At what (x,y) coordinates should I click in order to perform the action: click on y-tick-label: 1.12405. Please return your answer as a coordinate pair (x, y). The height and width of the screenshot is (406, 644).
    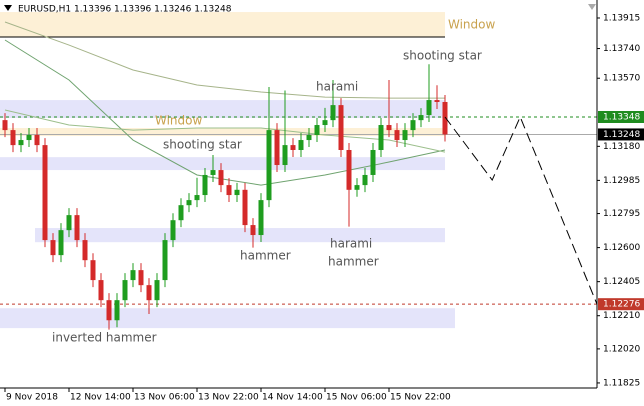
    Looking at the image, I should click on (621, 282).